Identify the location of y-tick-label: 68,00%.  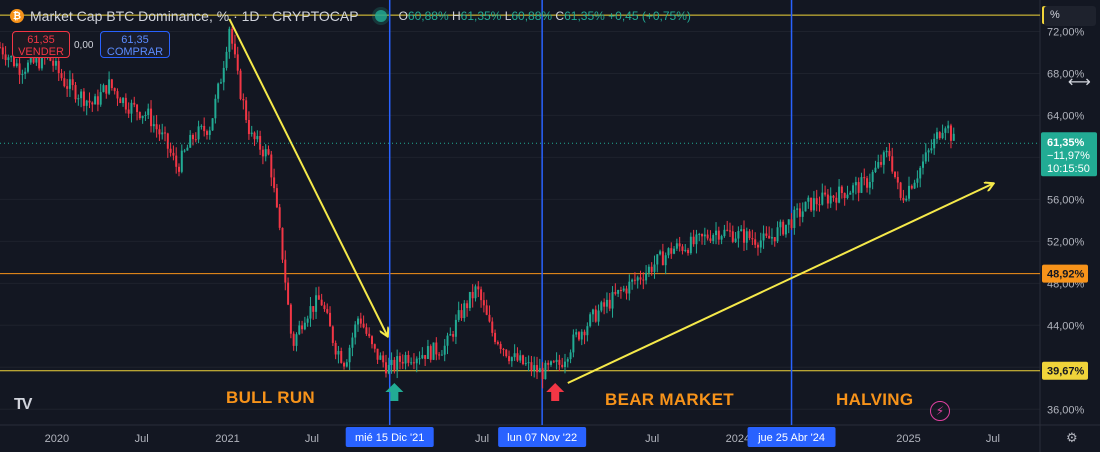
(1066, 74).